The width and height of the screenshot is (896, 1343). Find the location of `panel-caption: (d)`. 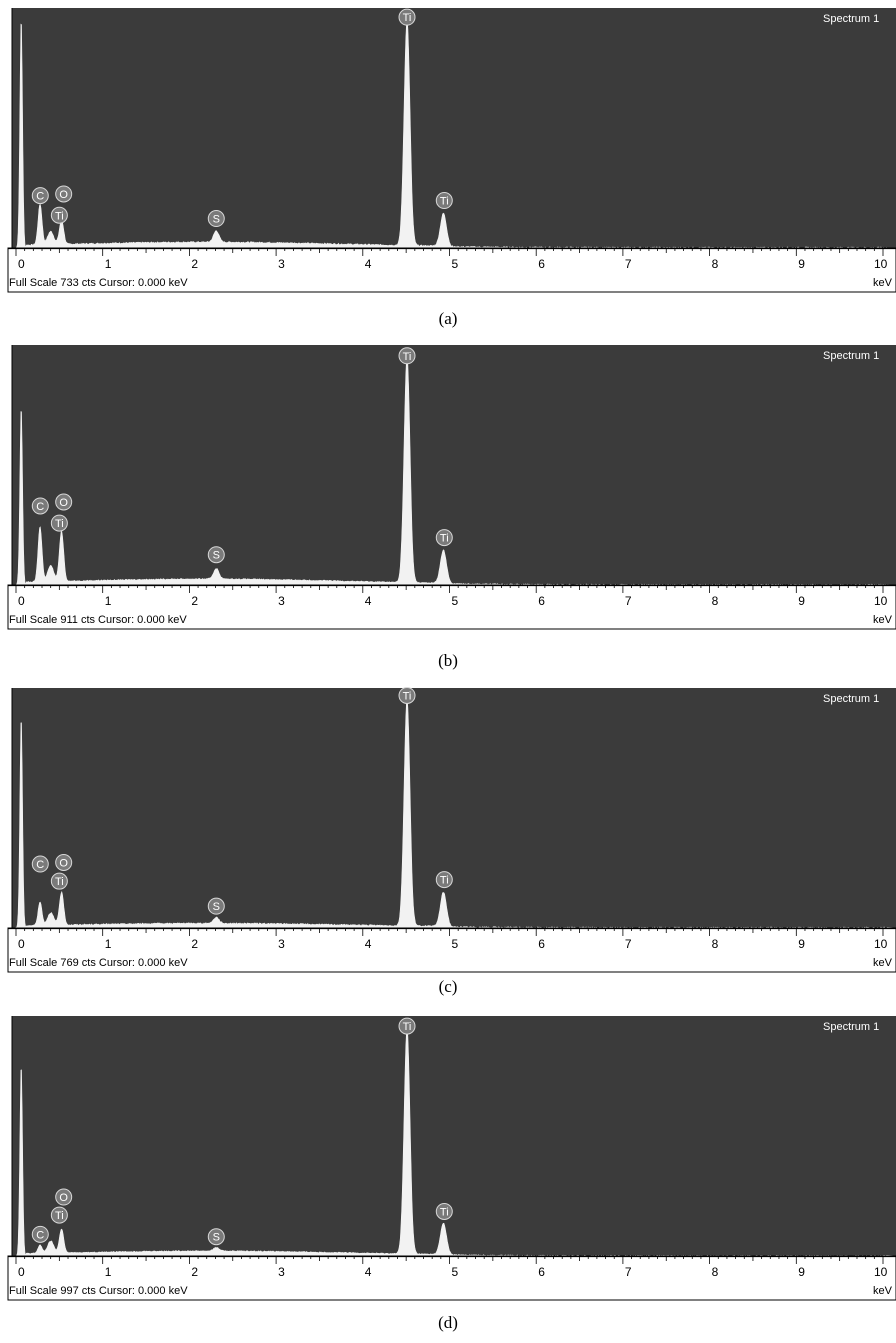

panel-caption: (d) is located at coordinates (448, 1322).